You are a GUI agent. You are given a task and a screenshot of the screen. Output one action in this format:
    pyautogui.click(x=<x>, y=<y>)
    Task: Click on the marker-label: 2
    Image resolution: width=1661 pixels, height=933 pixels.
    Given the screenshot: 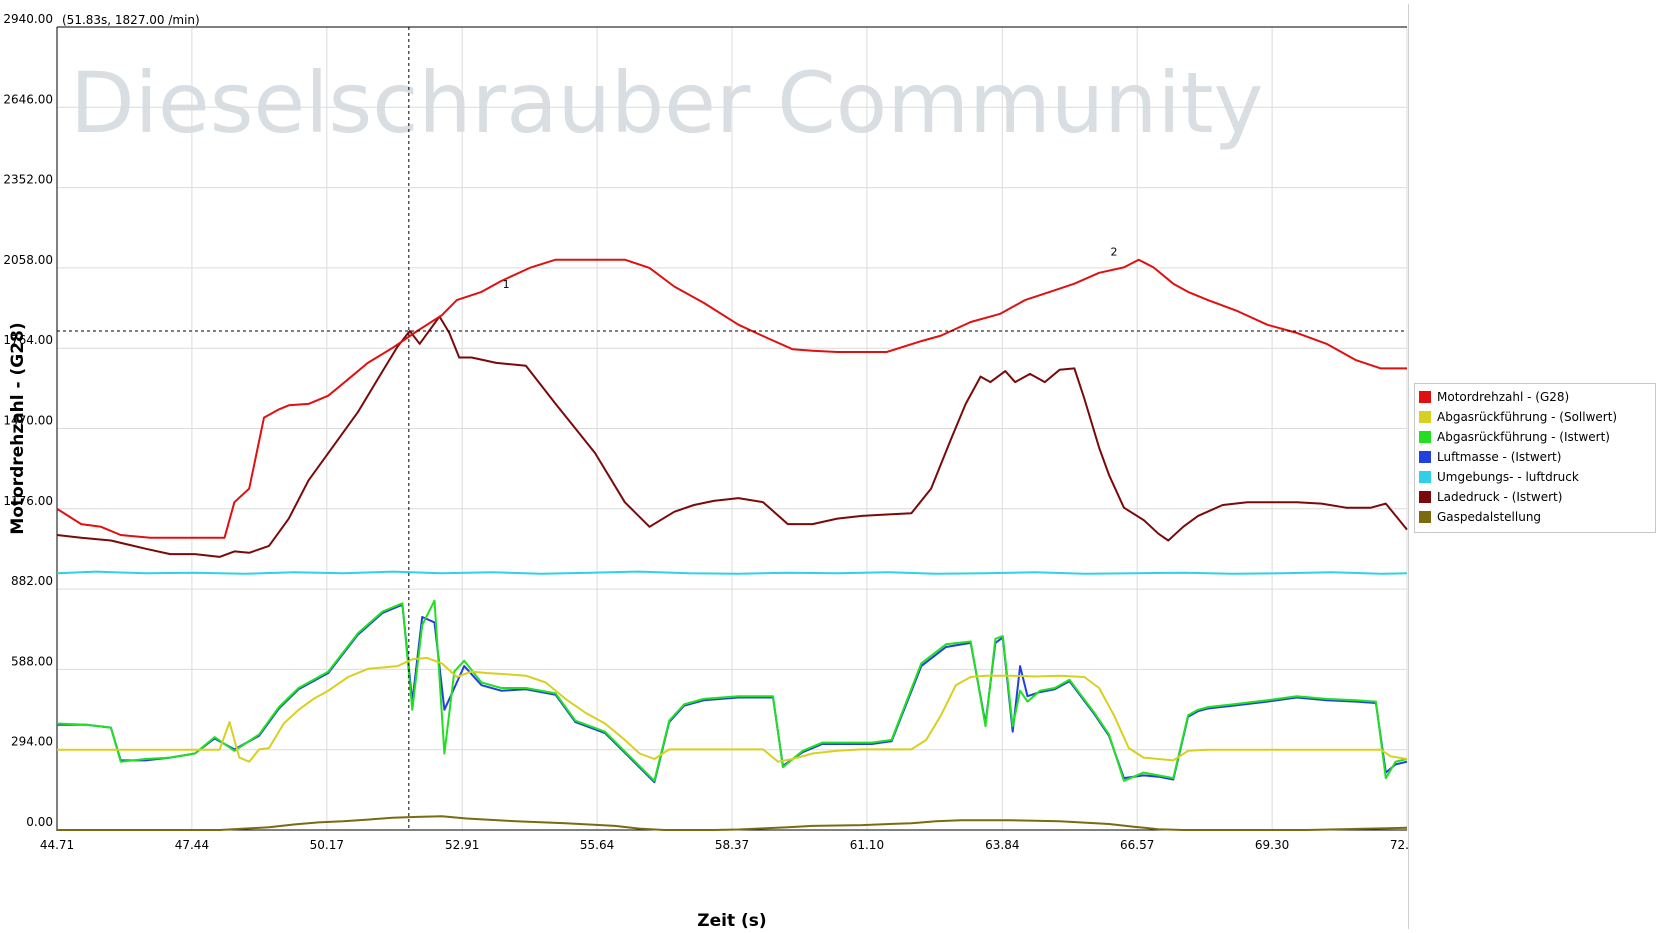 What is the action you would take?
    pyautogui.click(x=1113, y=252)
    